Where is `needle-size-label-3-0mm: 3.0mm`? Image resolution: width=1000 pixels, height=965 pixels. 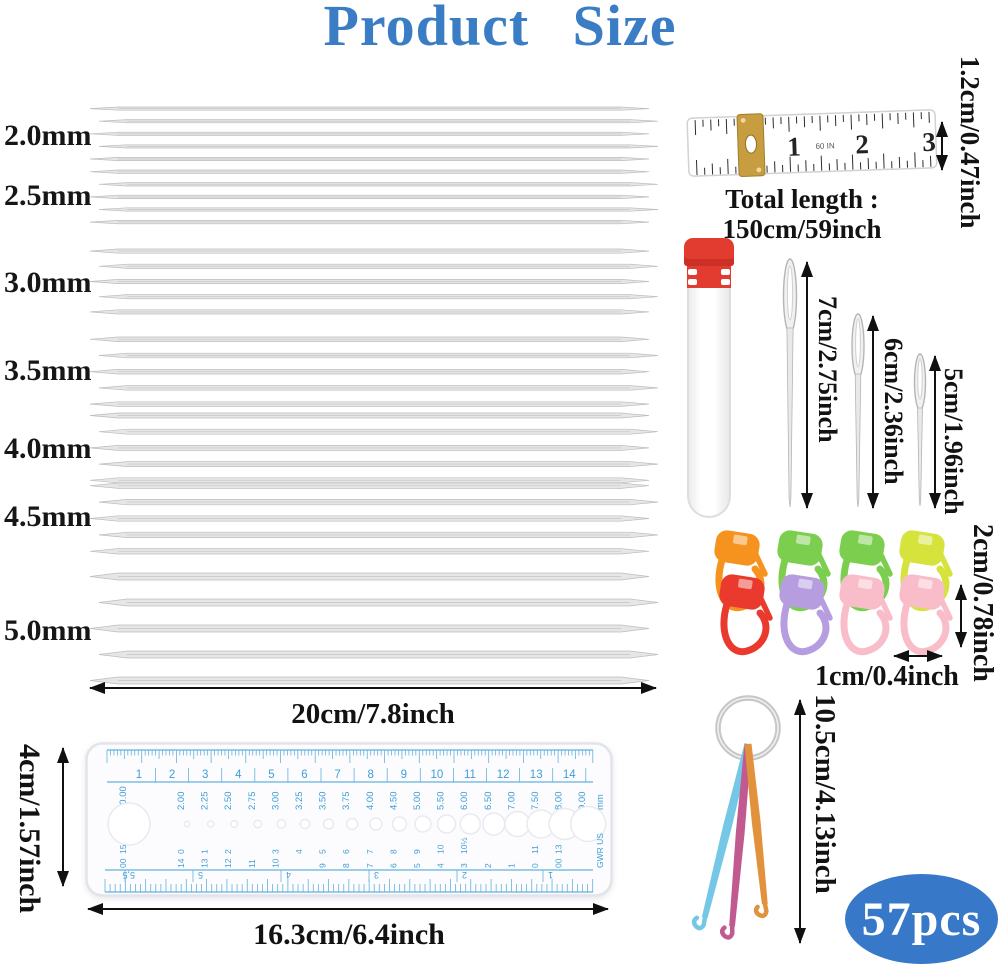
needle-size-label-3-0mm: 3.0mm is located at coordinates (48, 282).